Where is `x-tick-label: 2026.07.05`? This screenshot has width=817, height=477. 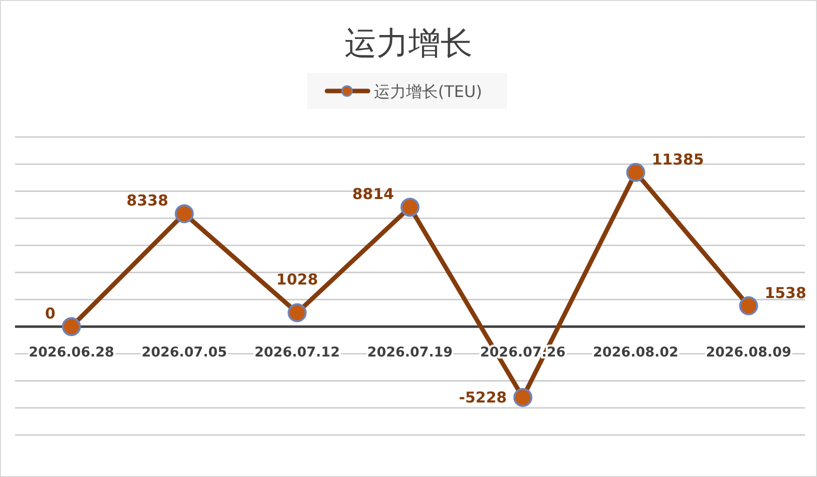 x-tick-label: 2026.07.05 is located at coordinates (184, 352).